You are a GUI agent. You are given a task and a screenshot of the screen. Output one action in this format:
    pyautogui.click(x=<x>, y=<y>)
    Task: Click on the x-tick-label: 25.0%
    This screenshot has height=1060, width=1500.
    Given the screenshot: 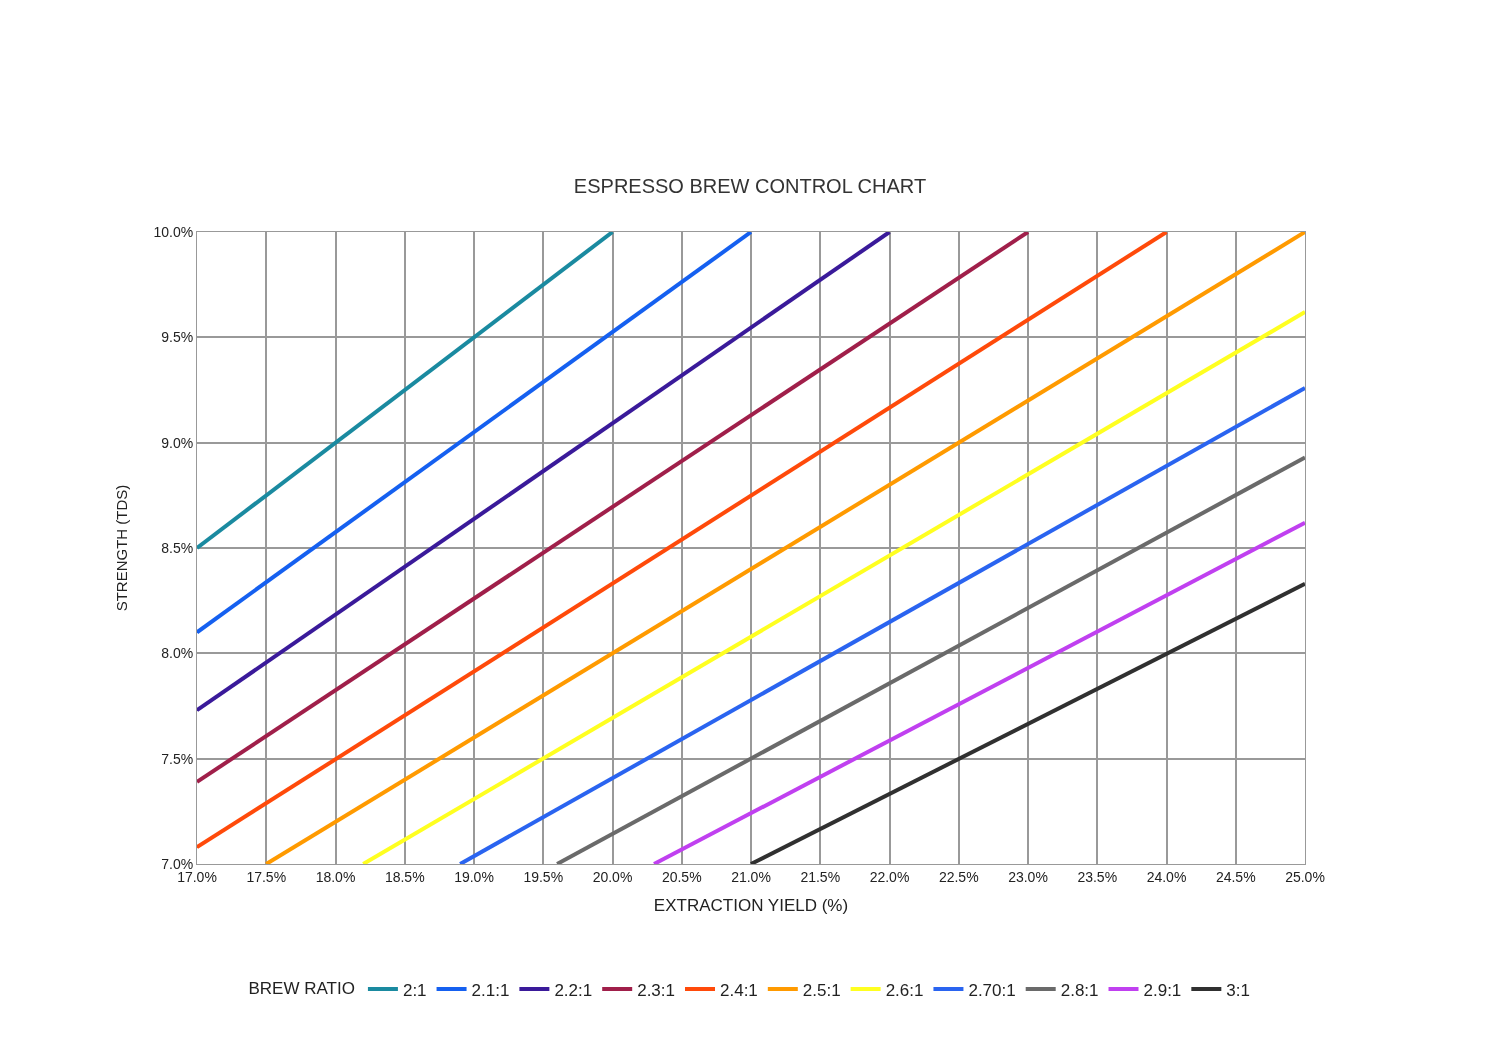 What is the action you would take?
    pyautogui.click(x=1305, y=876)
    